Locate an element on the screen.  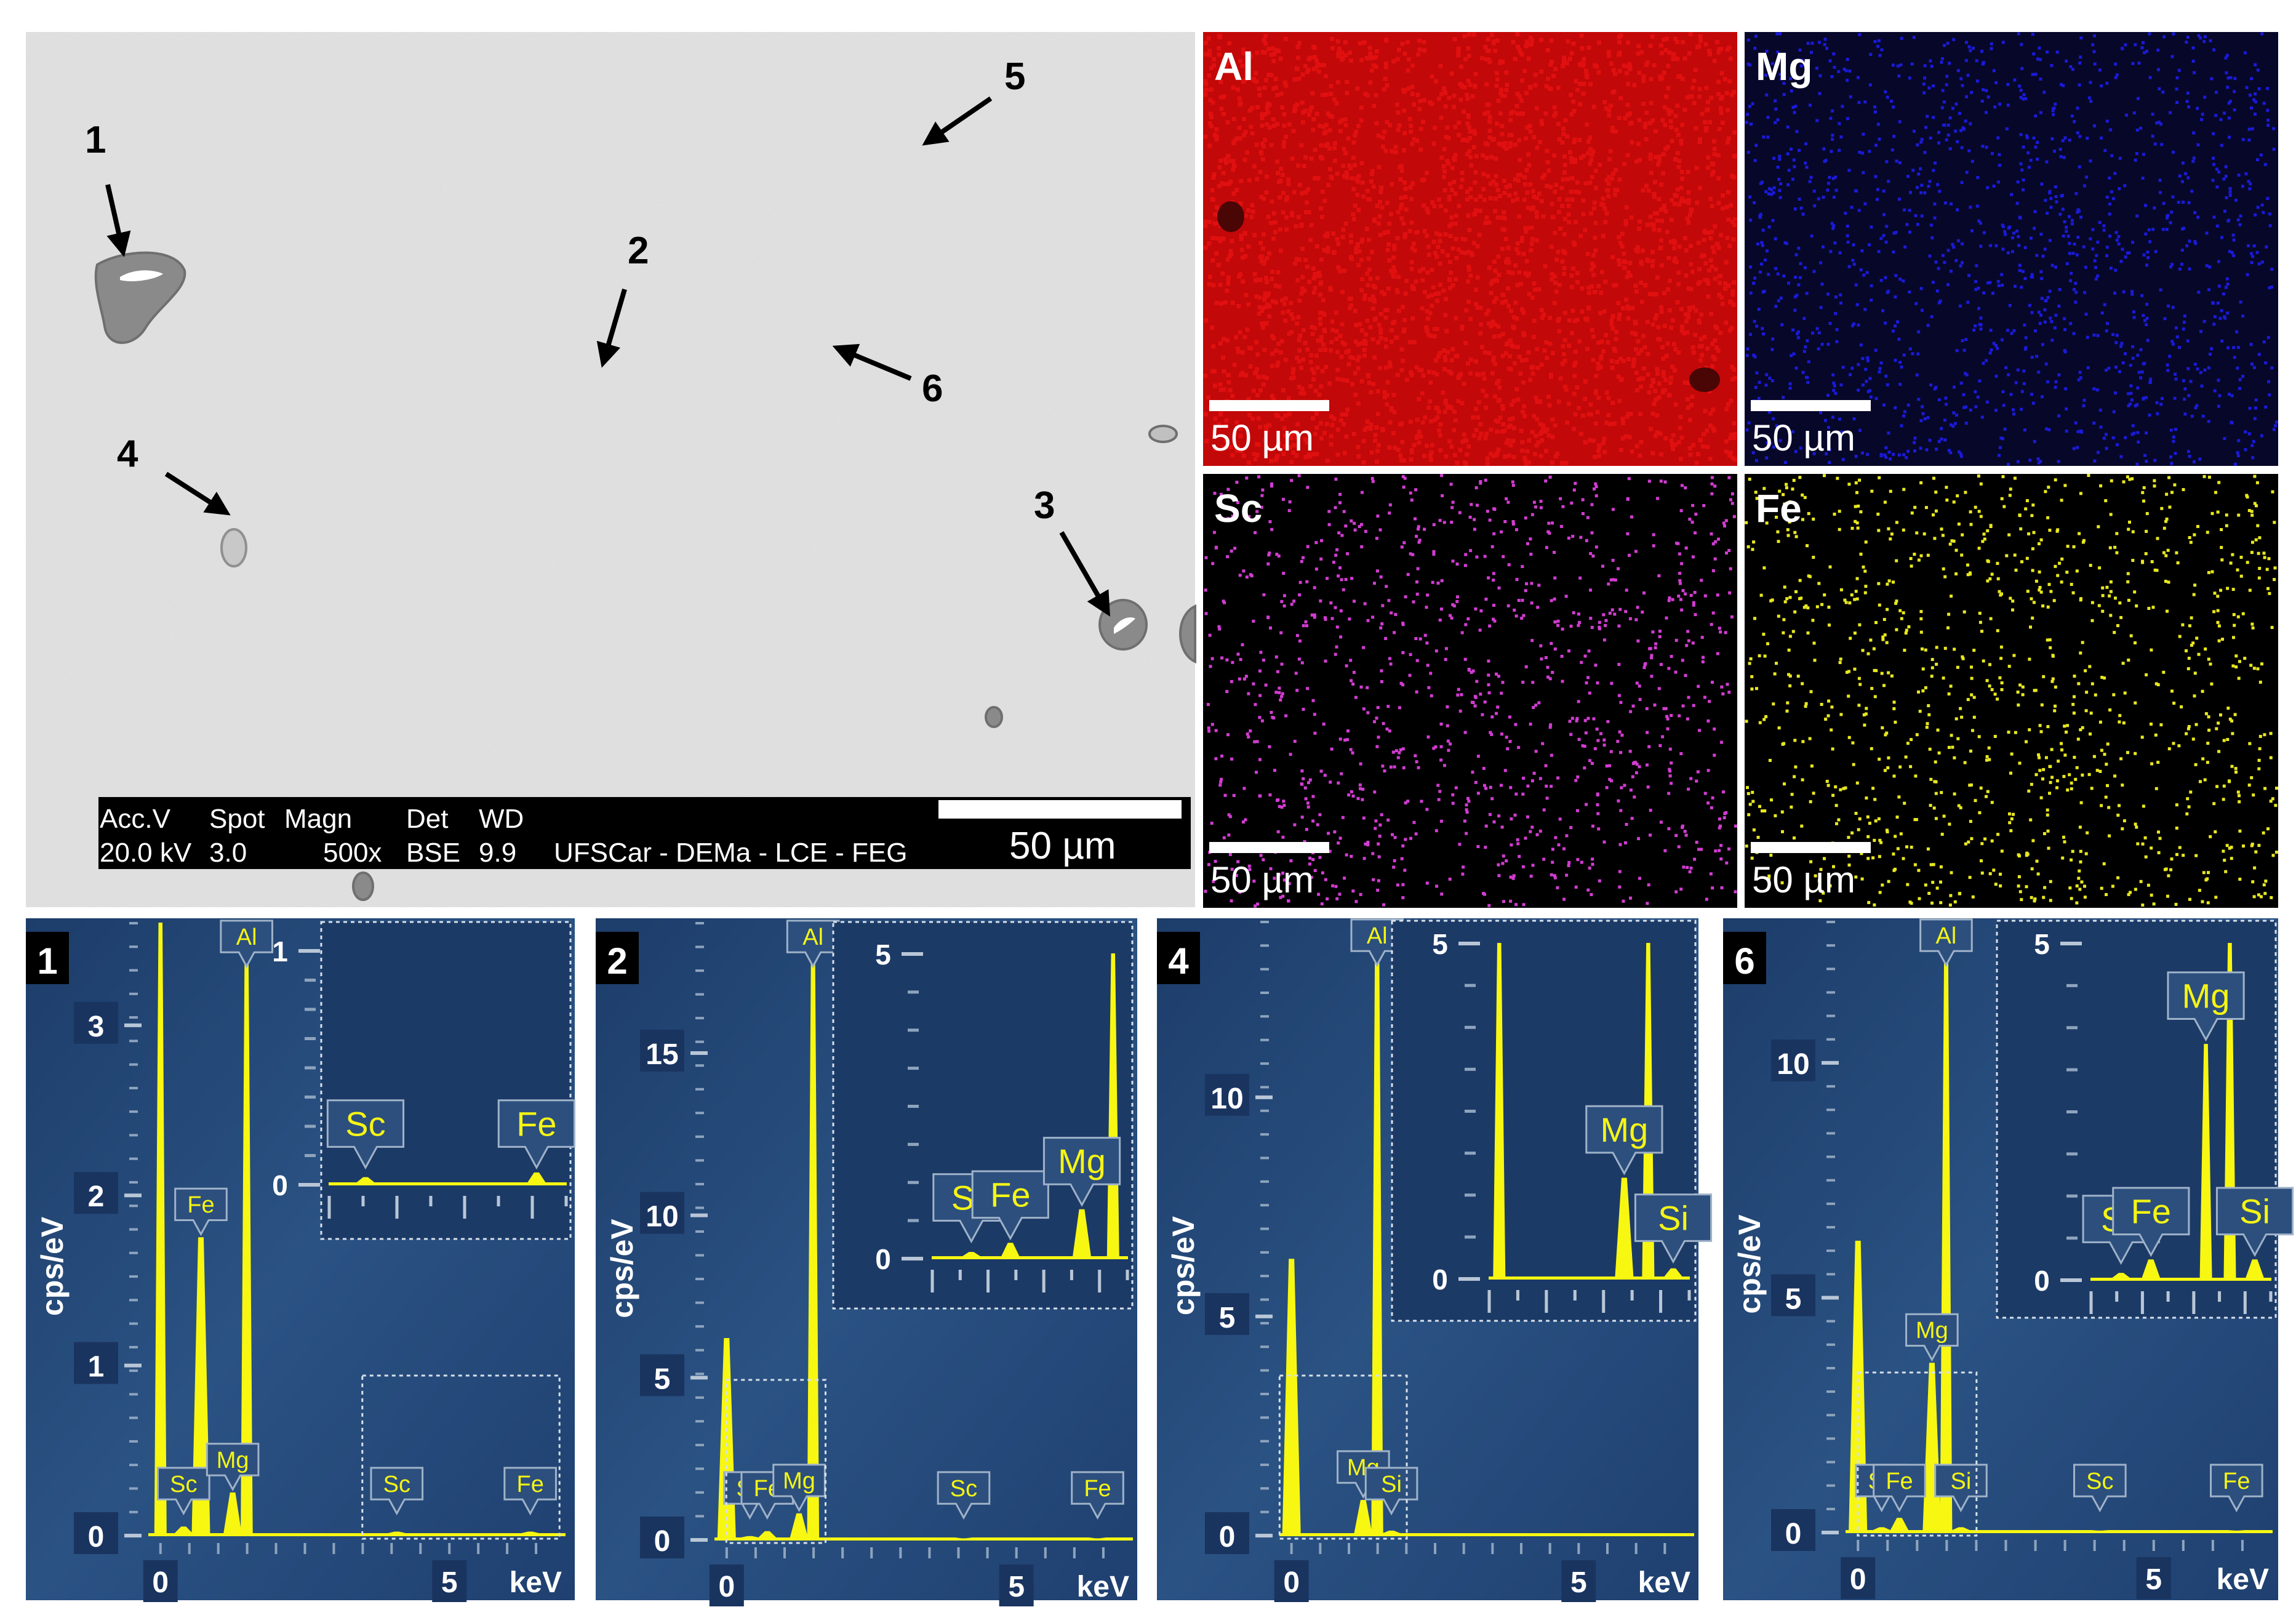
databar-value-accv: 20.0 kV is located at coordinates (146, 853).